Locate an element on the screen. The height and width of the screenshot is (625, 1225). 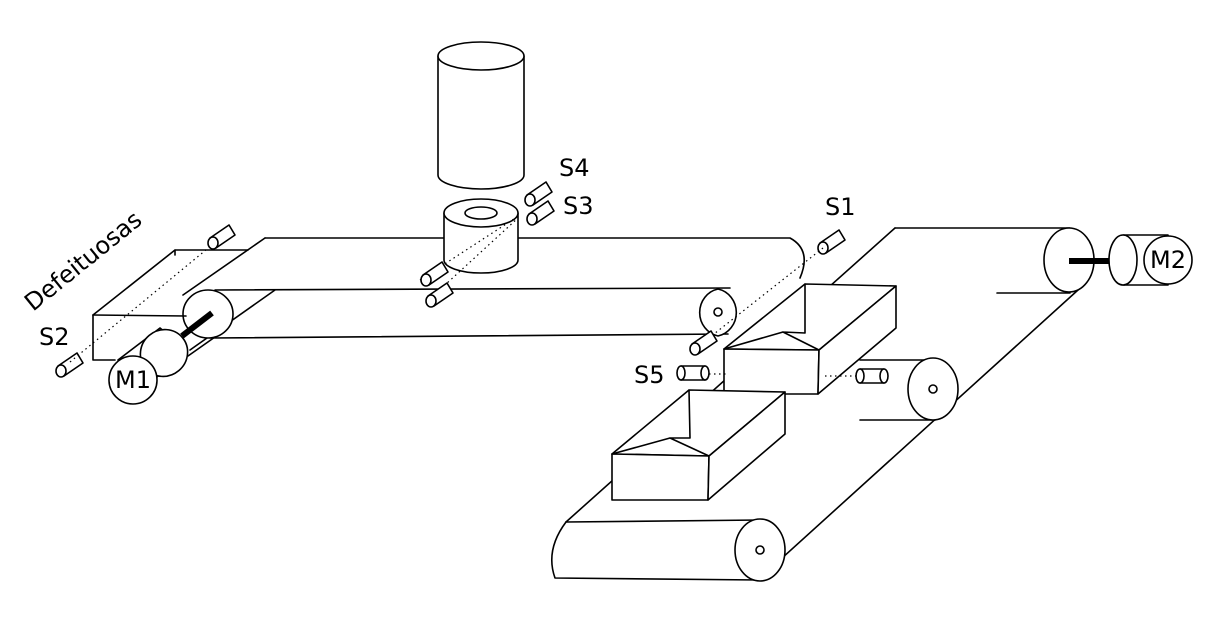
motor-m1: M1 is located at coordinates (161, 357).